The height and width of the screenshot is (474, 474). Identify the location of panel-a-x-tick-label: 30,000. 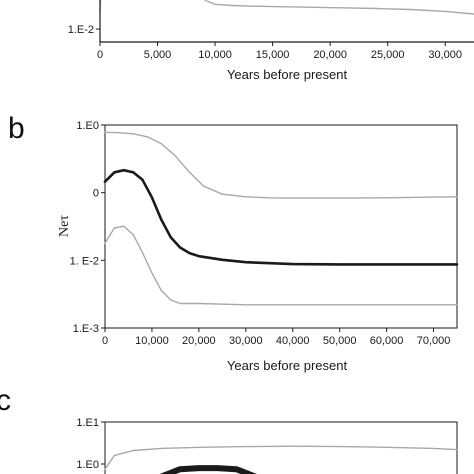
(445, 55).